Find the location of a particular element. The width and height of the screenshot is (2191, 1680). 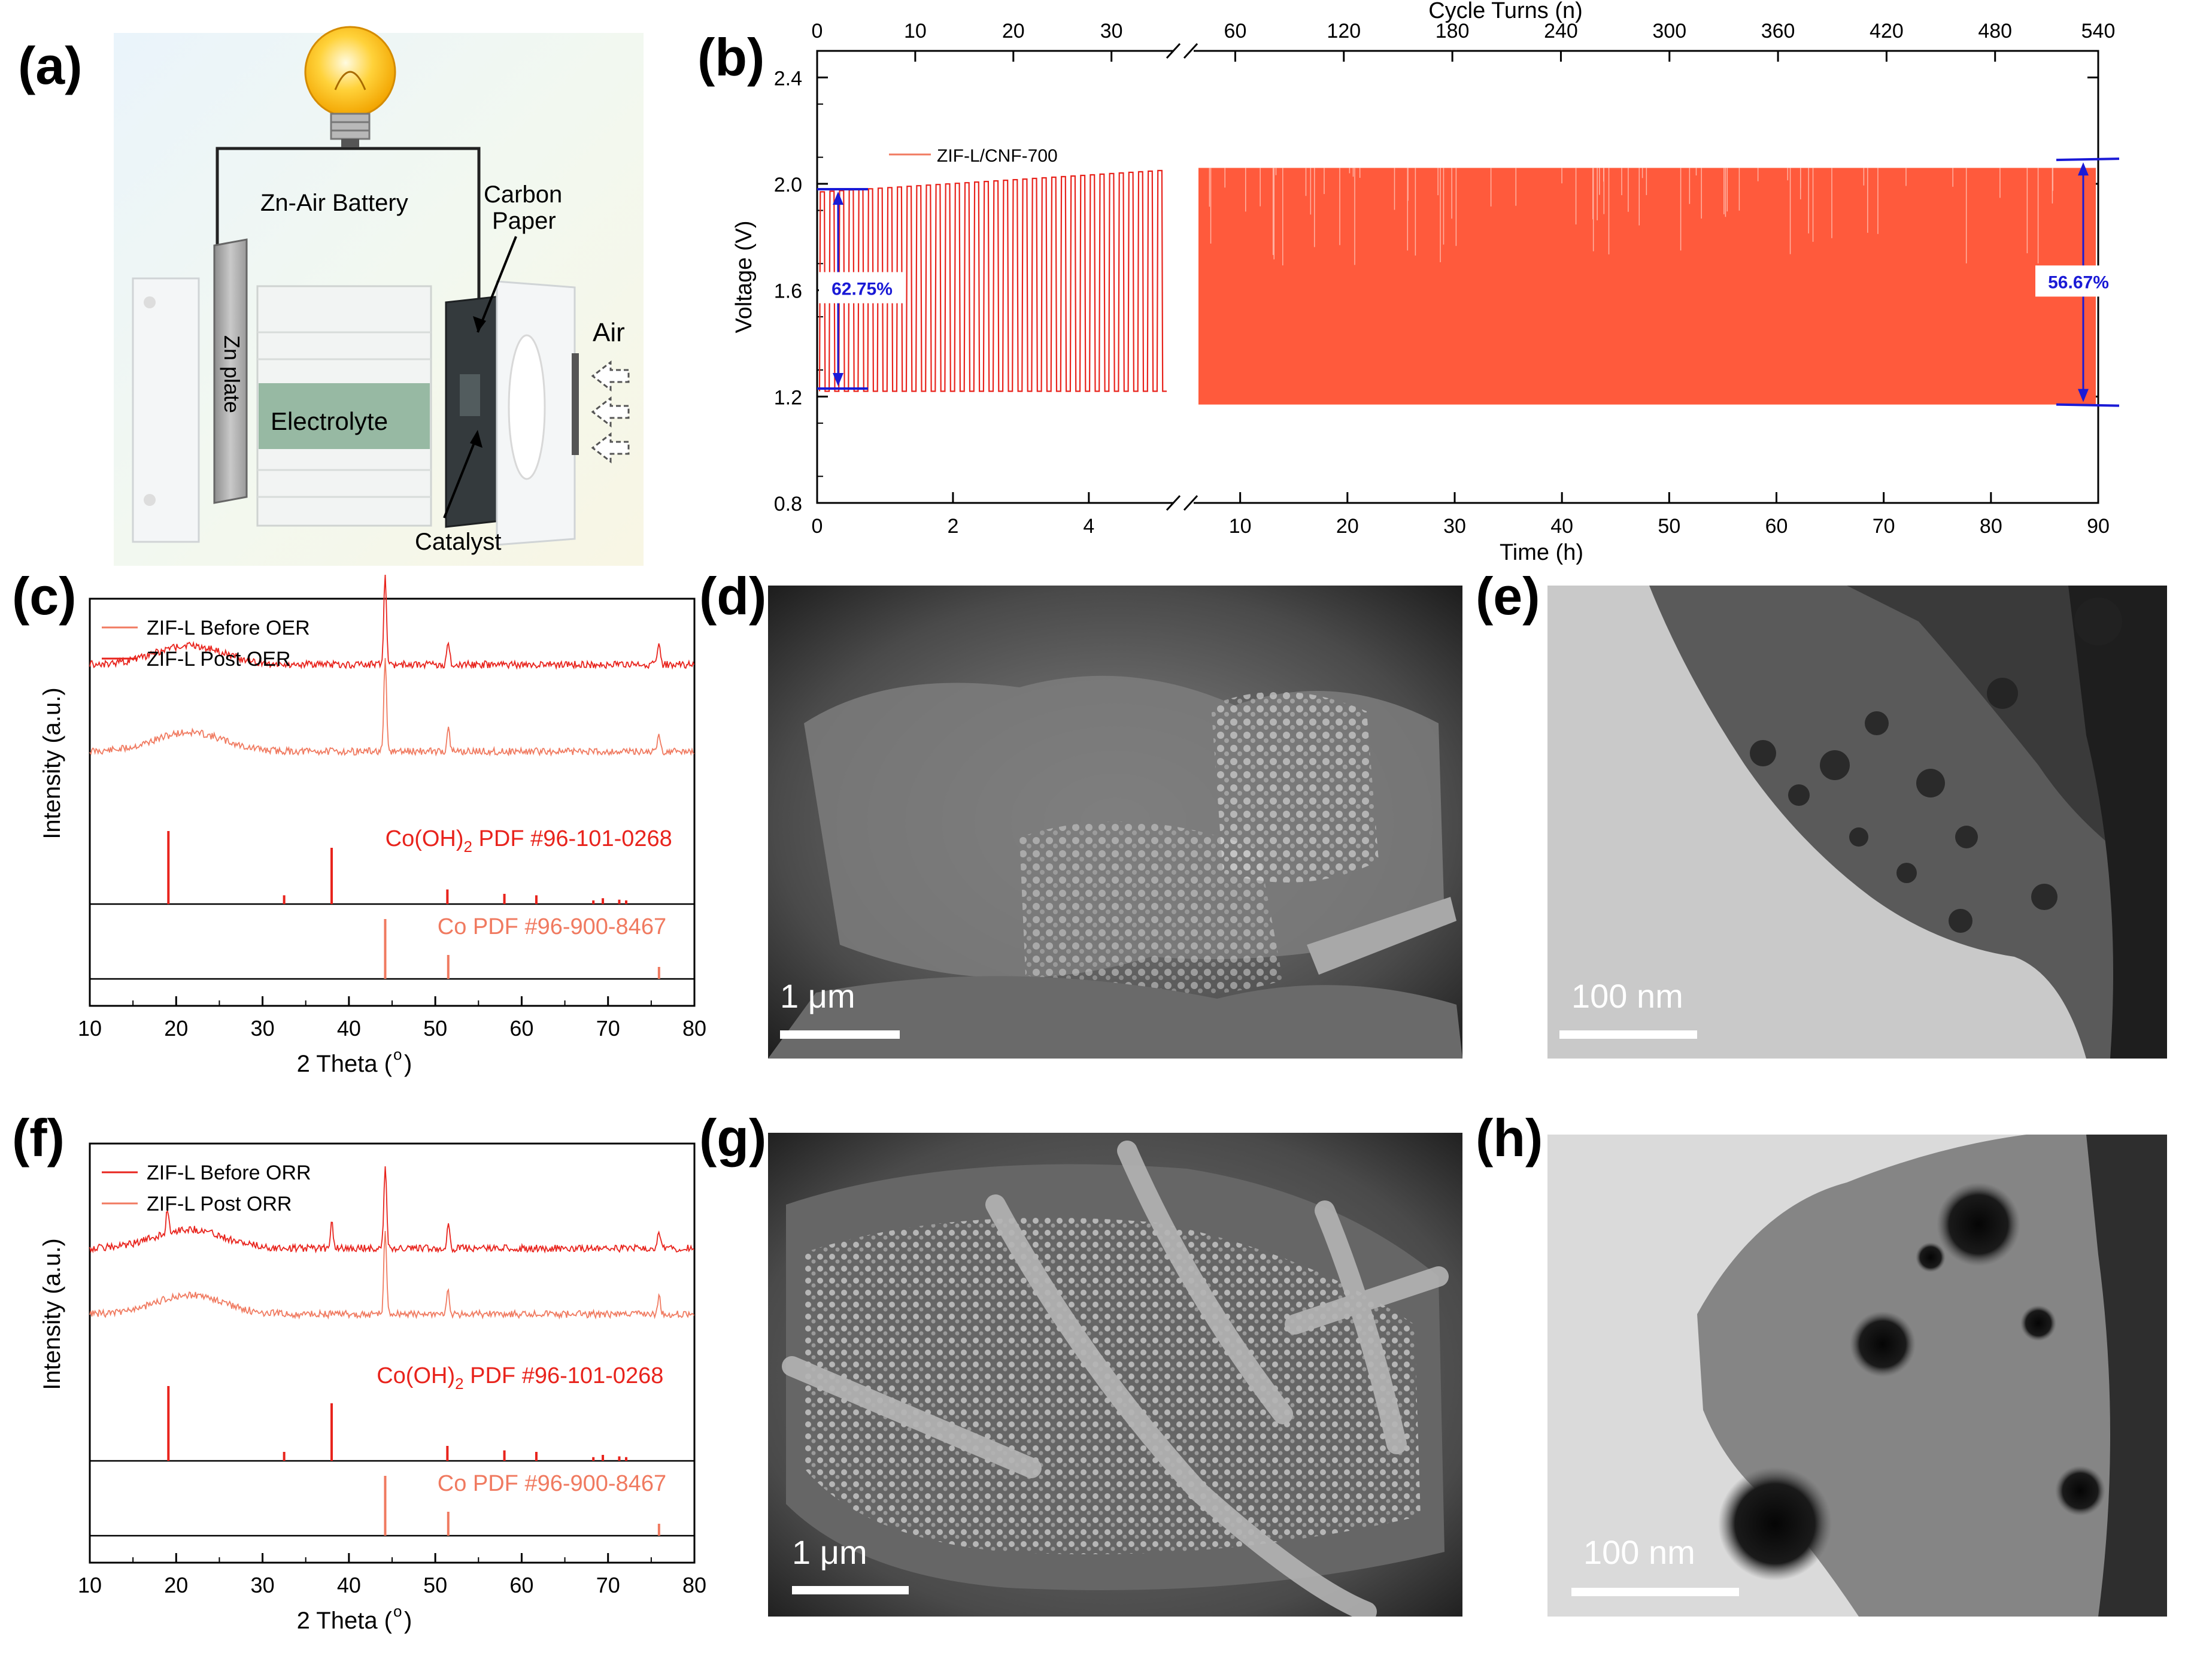

x-tick-label: 4 is located at coordinates (1089, 526).